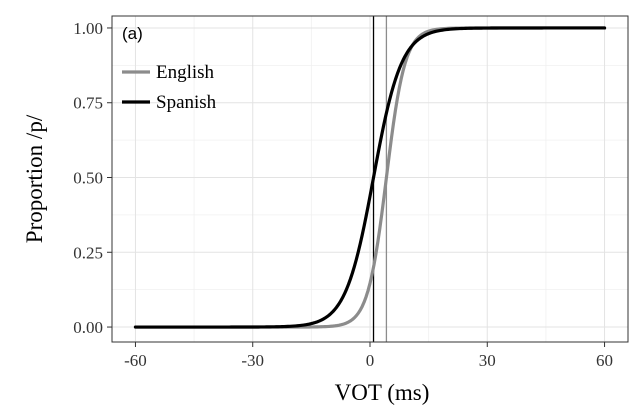  Describe the element at coordinates (604, 360) in the screenshot. I see `x-tick-label: 60` at that location.